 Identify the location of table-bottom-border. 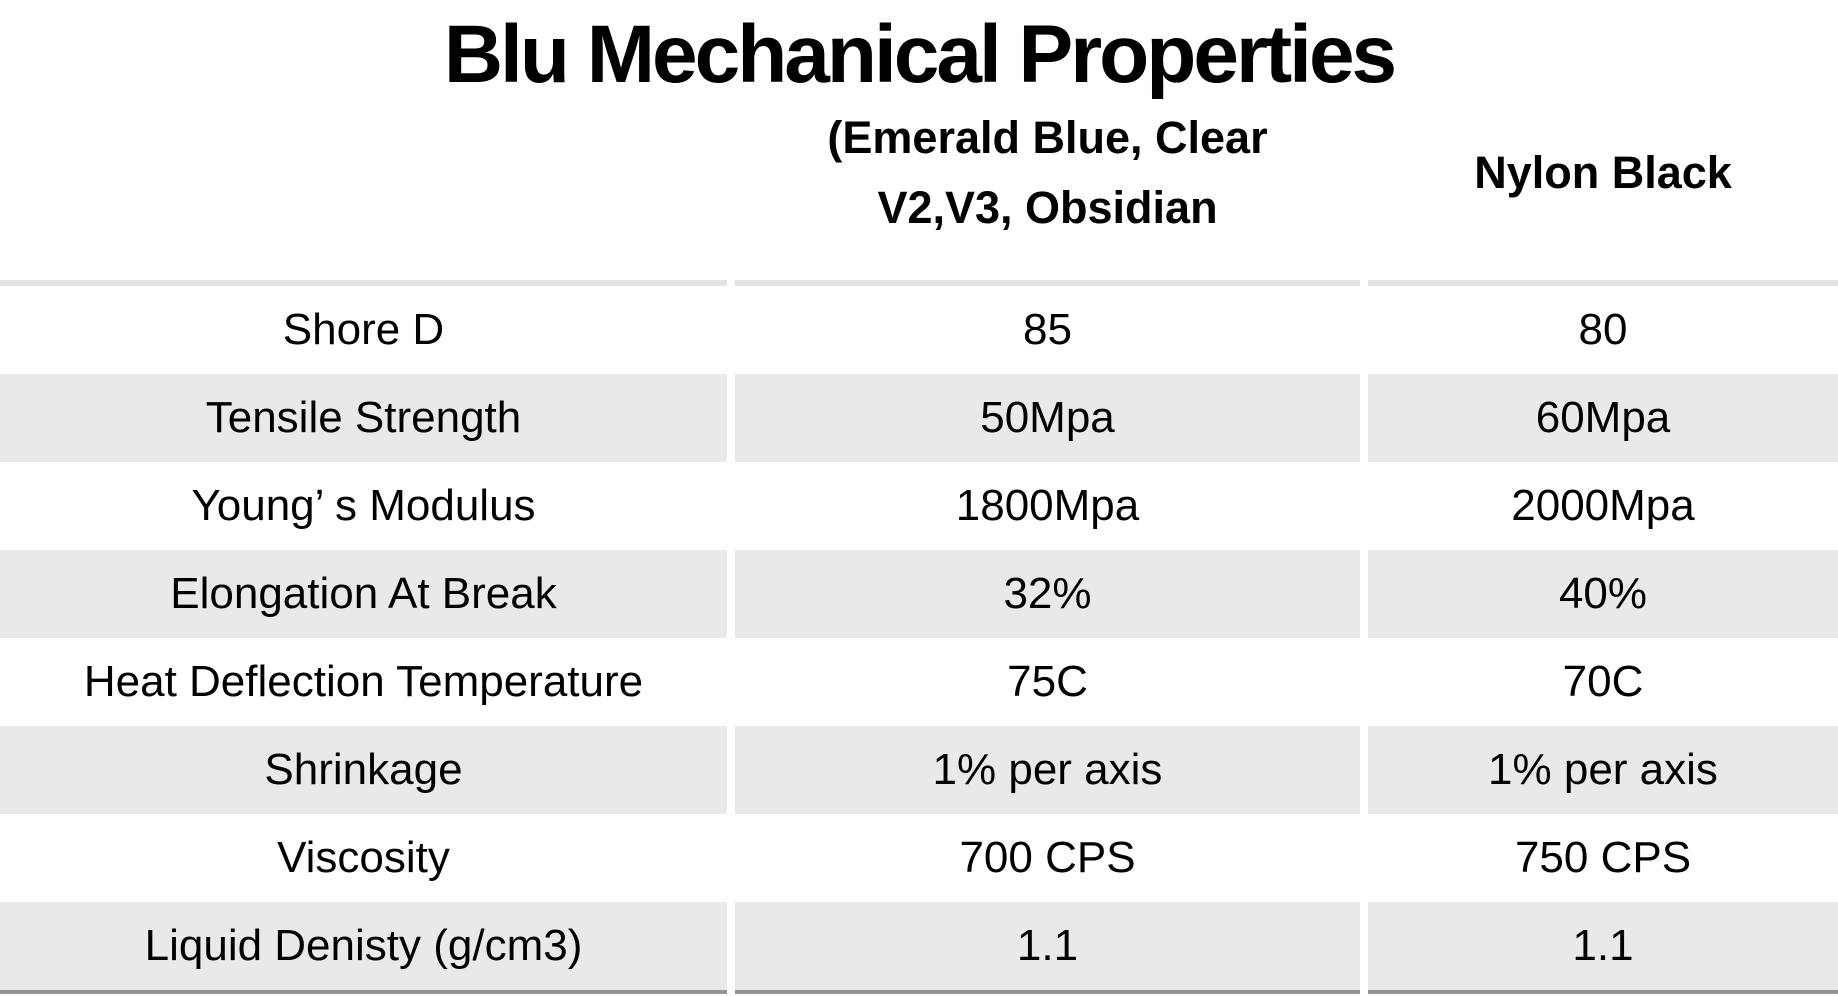
(919, 992).